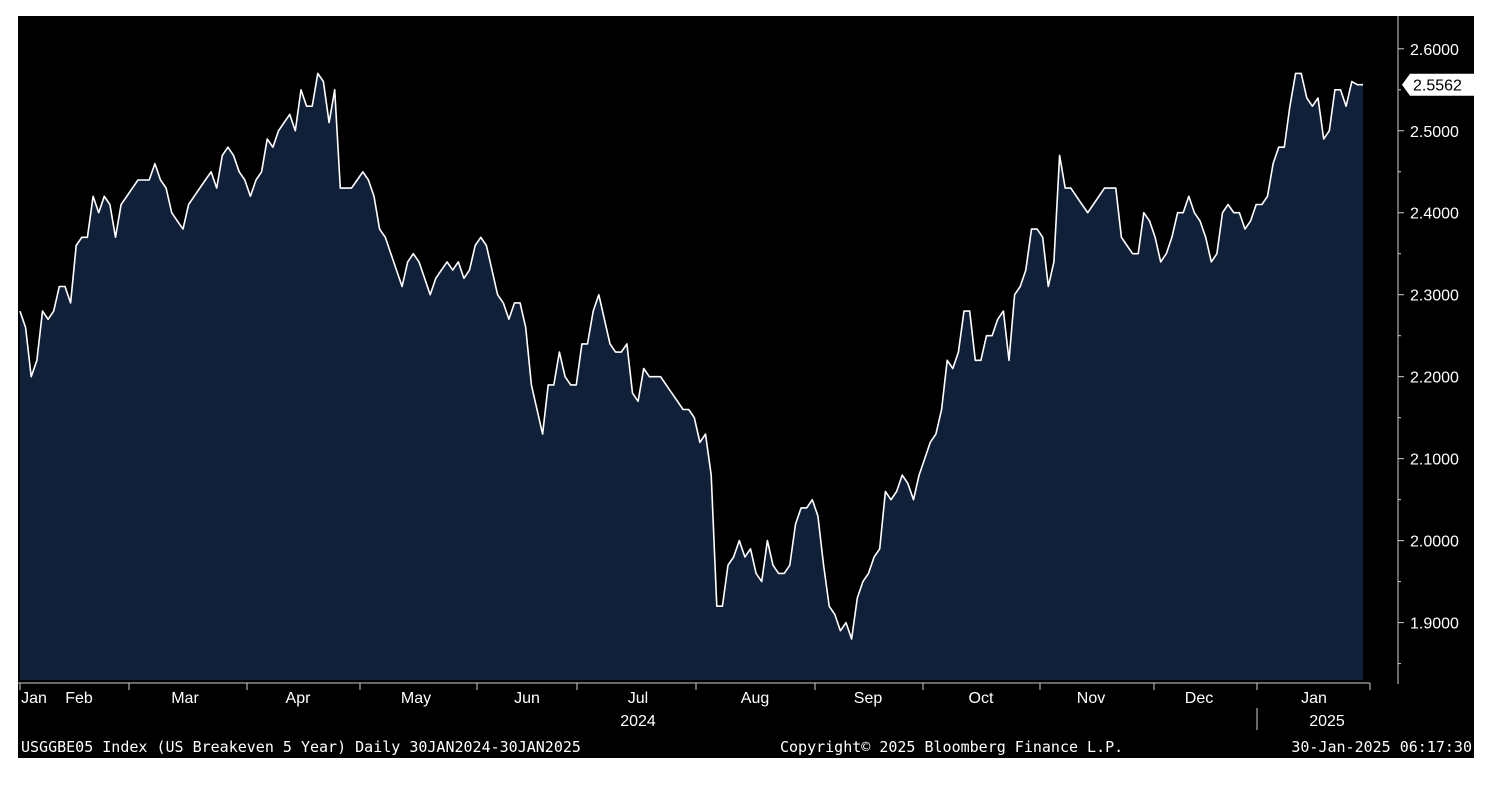 This screenshot has height=800, width=1494. I want to click on x-tick-label: Dec, so click(1199, 698).